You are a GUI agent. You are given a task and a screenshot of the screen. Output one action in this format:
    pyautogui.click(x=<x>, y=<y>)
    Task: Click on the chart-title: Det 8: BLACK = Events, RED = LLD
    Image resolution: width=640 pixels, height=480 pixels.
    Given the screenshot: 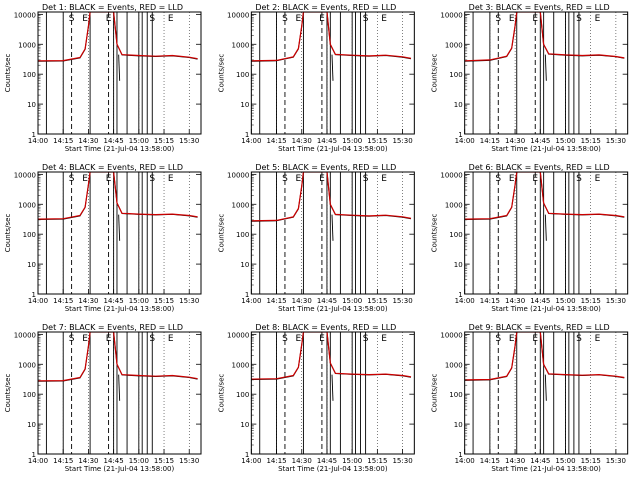 What is the action you would take?
    pyautogui.click(x=325, y=327)
    